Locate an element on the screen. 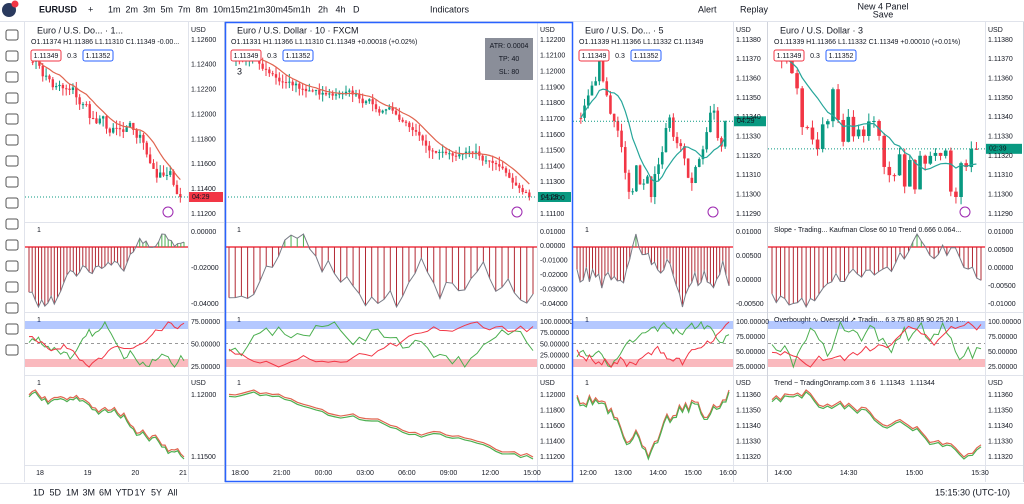 The width and height of the screenshot is (1024, 504). interval-button: 2m is located at coordinates (132, 9).